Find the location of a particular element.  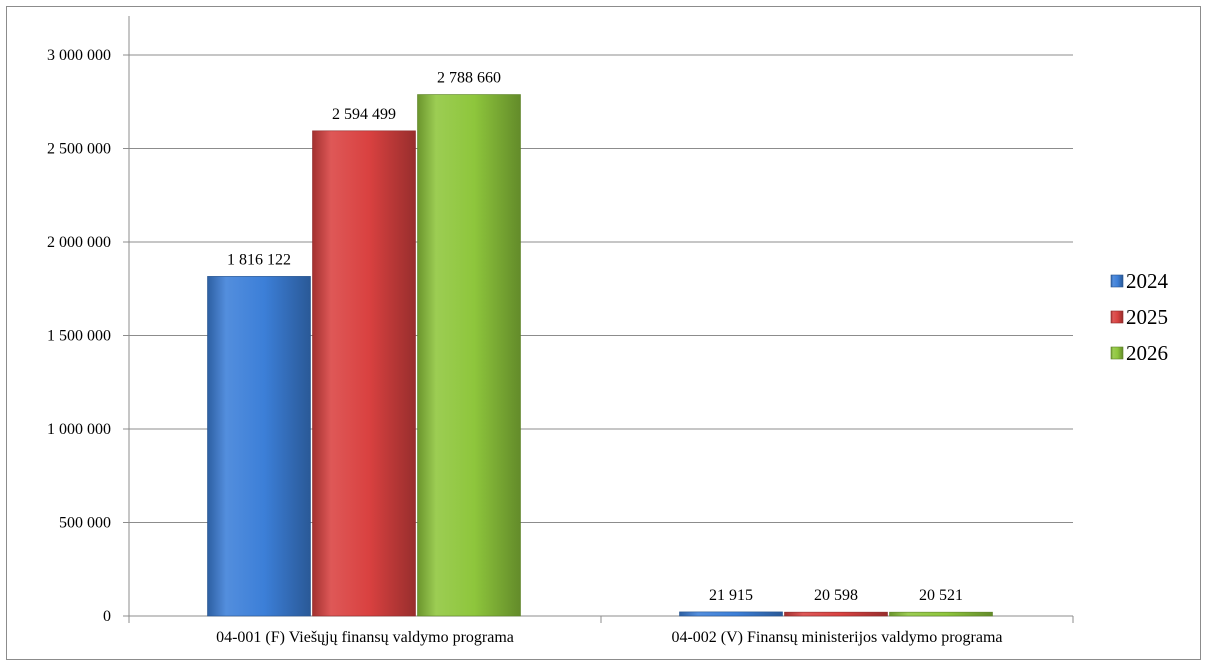

legend-label: 2026 is located at coordinates (1147, 353).